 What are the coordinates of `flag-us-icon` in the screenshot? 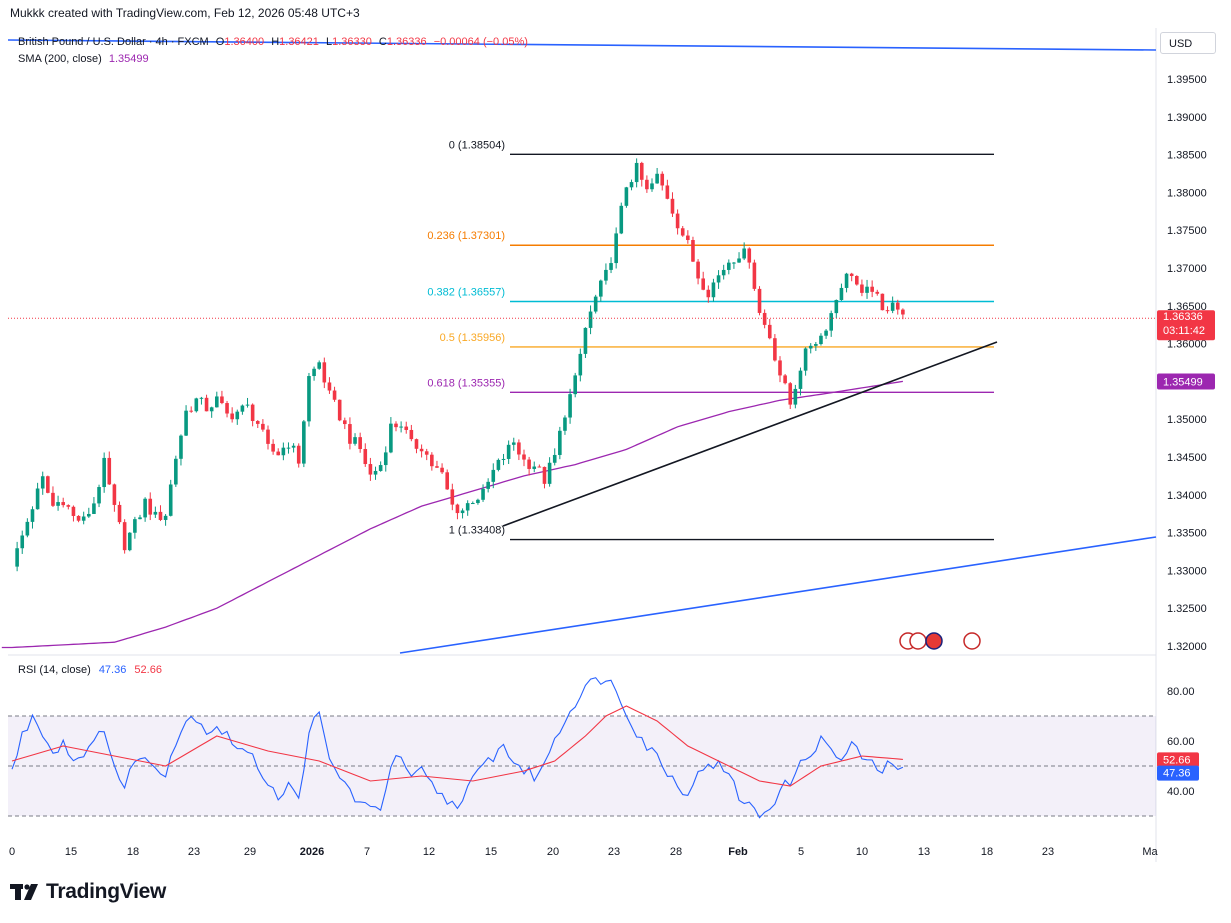 It's located at (934, 641).